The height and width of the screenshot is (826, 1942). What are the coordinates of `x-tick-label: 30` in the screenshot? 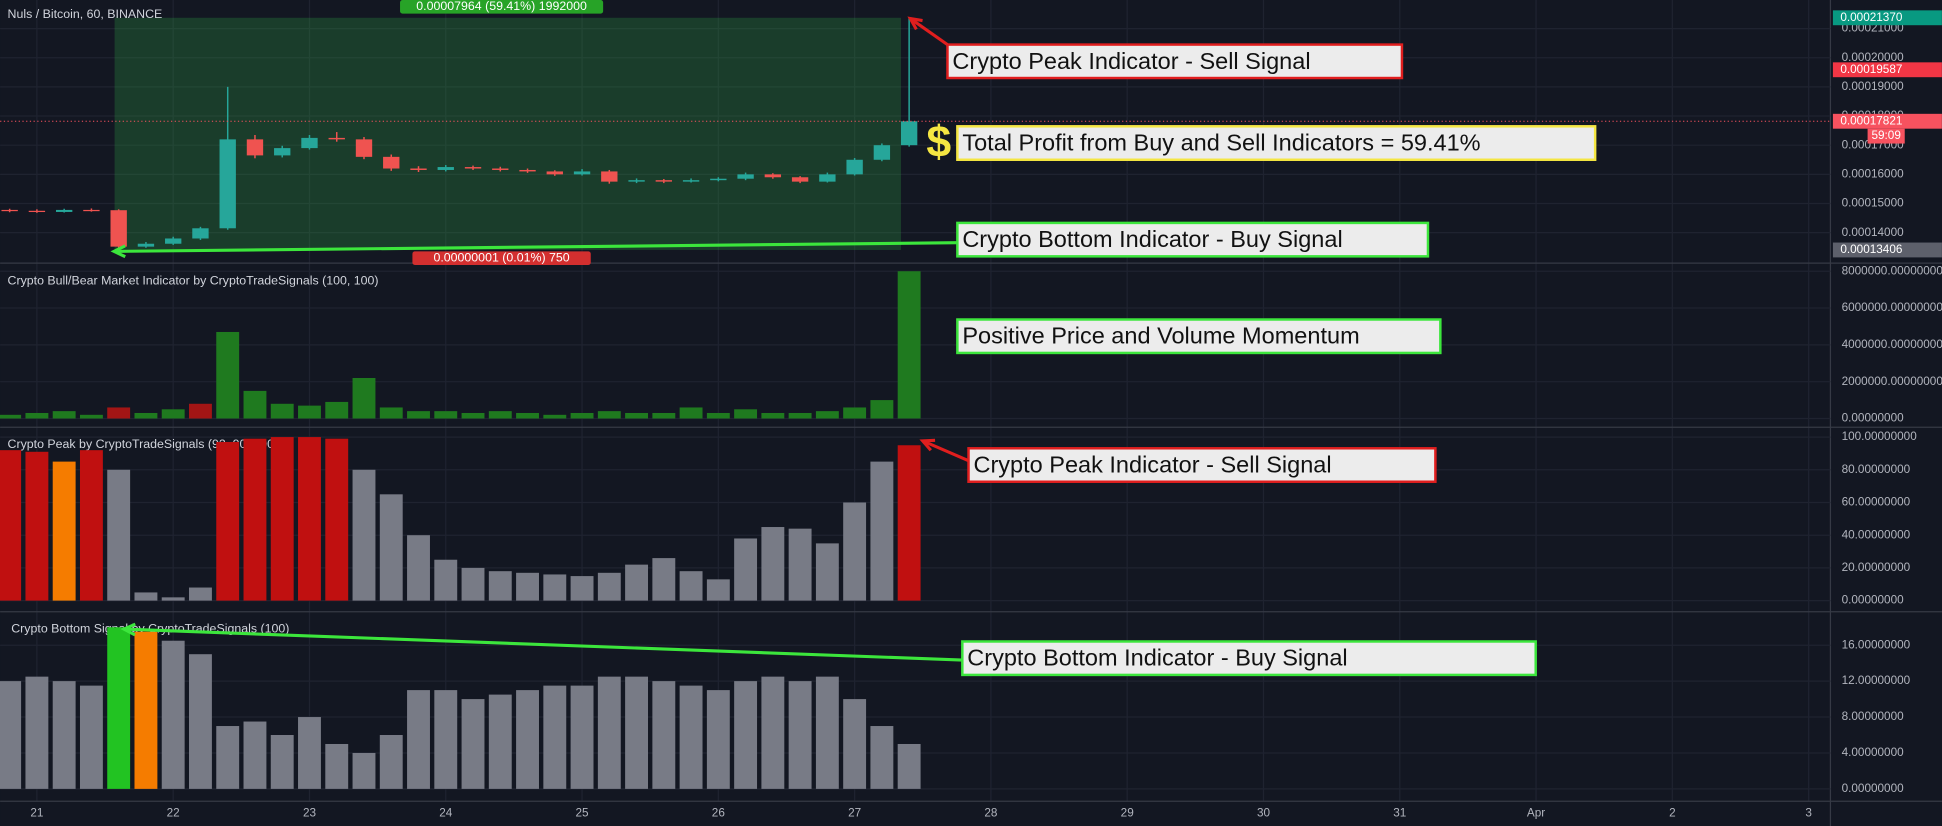 It's located at (1264, 813).